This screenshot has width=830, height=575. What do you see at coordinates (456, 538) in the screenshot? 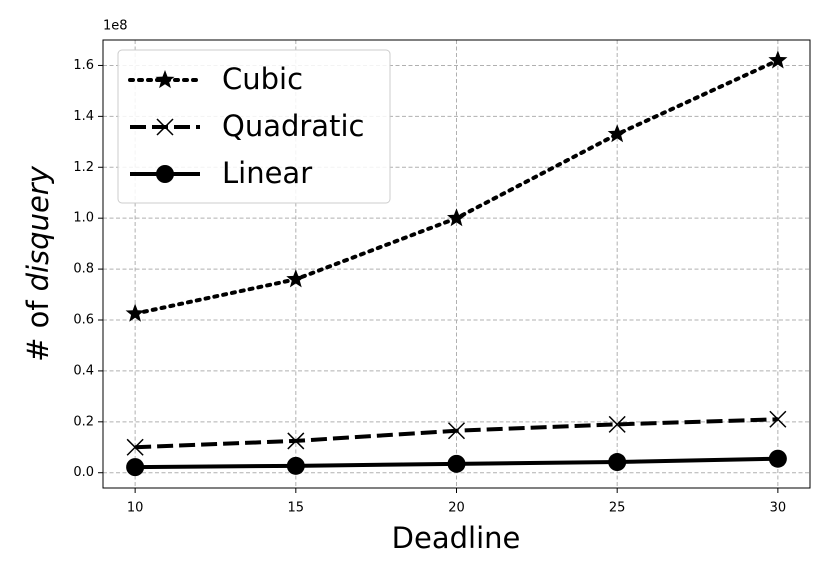
I see `x-axis-label: Deadline` at bounding box center [456, 538].